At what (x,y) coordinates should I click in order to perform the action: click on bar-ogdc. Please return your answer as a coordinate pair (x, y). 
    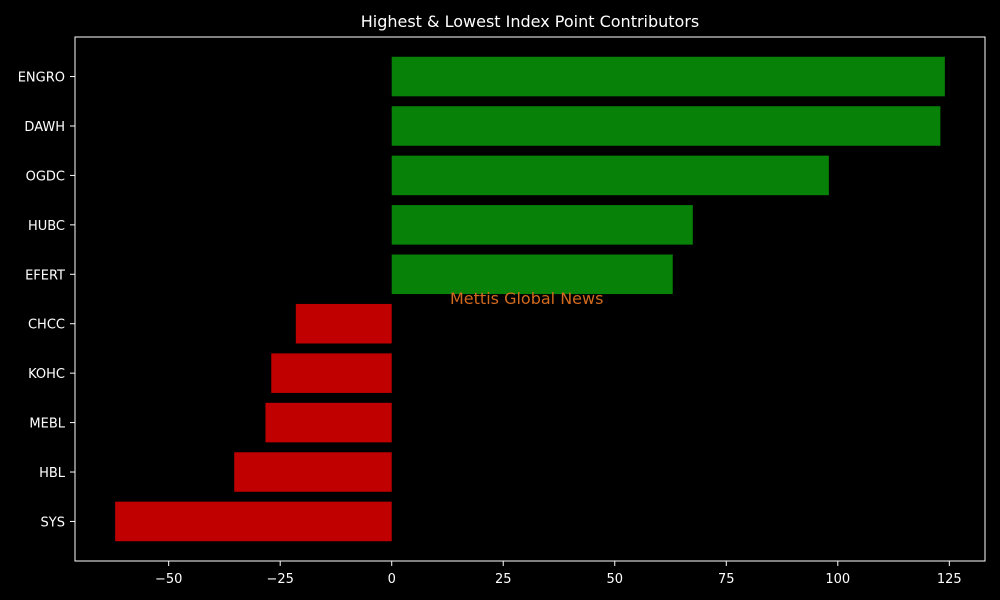
    Looking at the image, I should click on (610, 175).